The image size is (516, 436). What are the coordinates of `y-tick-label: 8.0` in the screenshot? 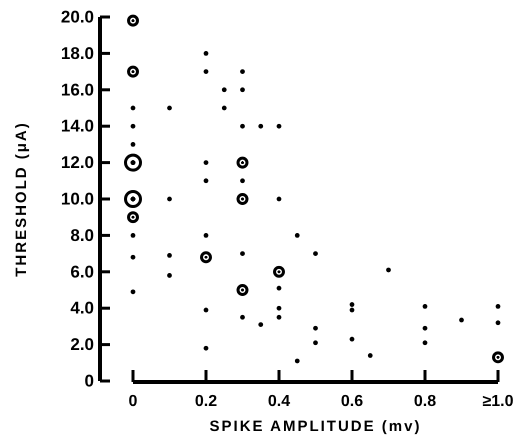 It's located at (82, 235).